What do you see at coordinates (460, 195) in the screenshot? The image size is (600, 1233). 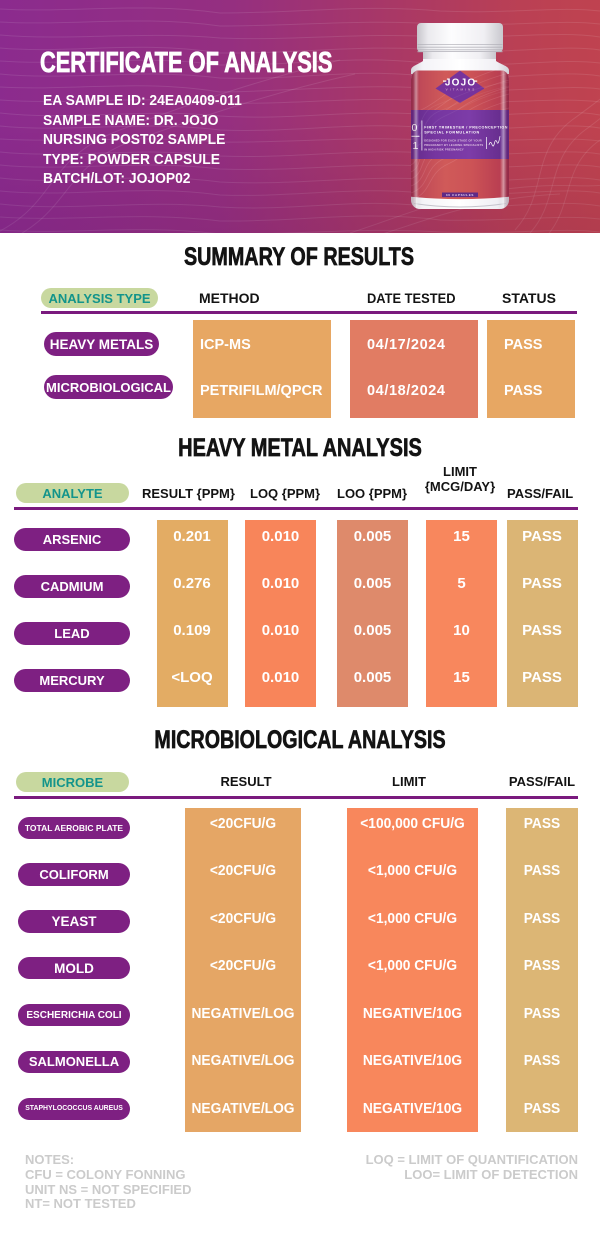 I see `svg-text: 30 CAPSULES` at bounding box center [460, 195].